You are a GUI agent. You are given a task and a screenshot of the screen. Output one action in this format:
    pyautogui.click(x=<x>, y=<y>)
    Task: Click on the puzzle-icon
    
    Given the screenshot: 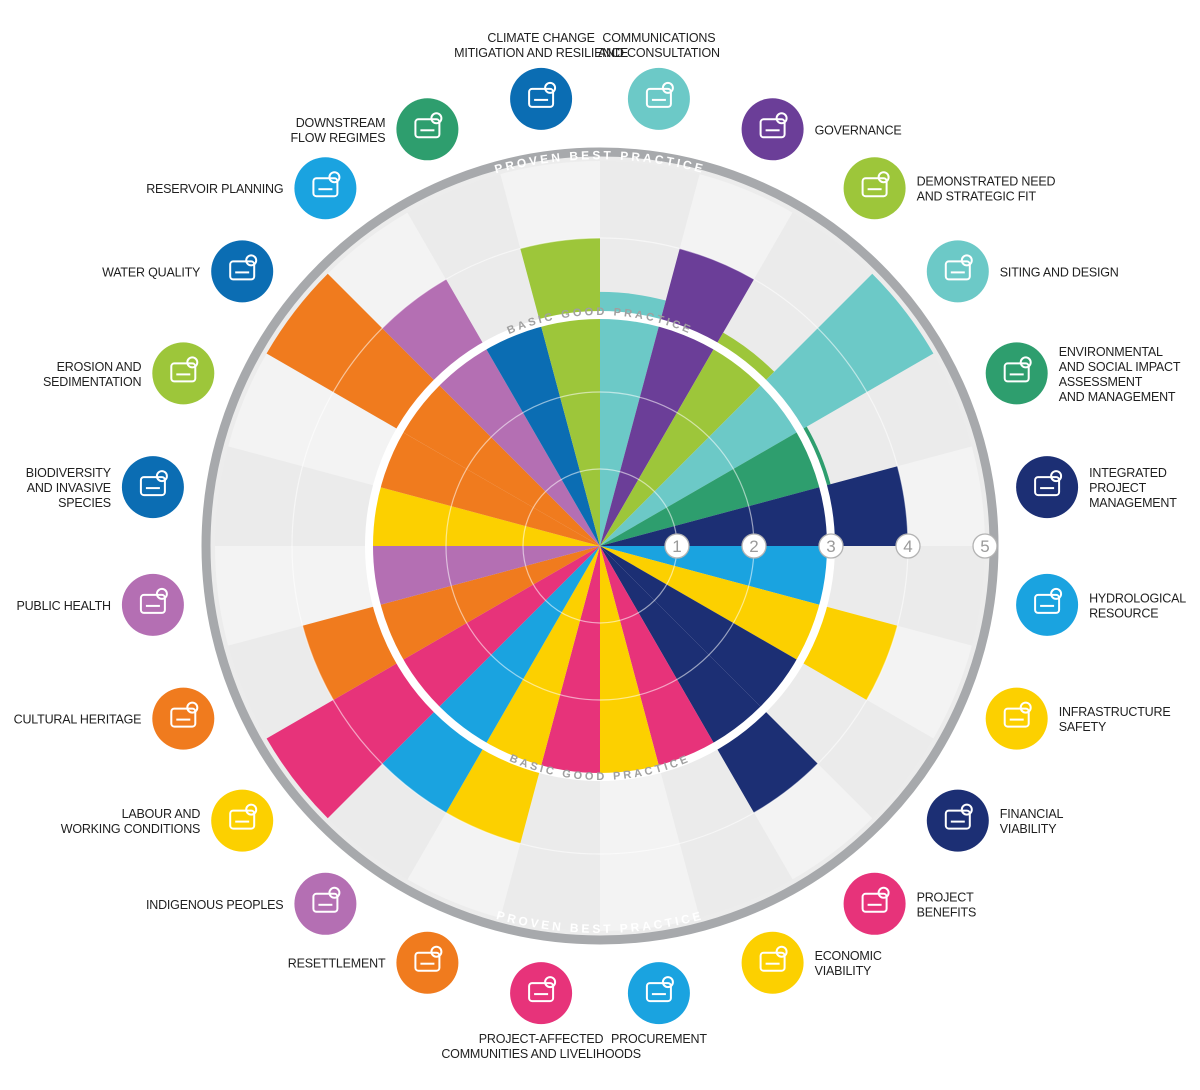 What is the action you would take?
    pyautogui.click(x=874, y=188)
    